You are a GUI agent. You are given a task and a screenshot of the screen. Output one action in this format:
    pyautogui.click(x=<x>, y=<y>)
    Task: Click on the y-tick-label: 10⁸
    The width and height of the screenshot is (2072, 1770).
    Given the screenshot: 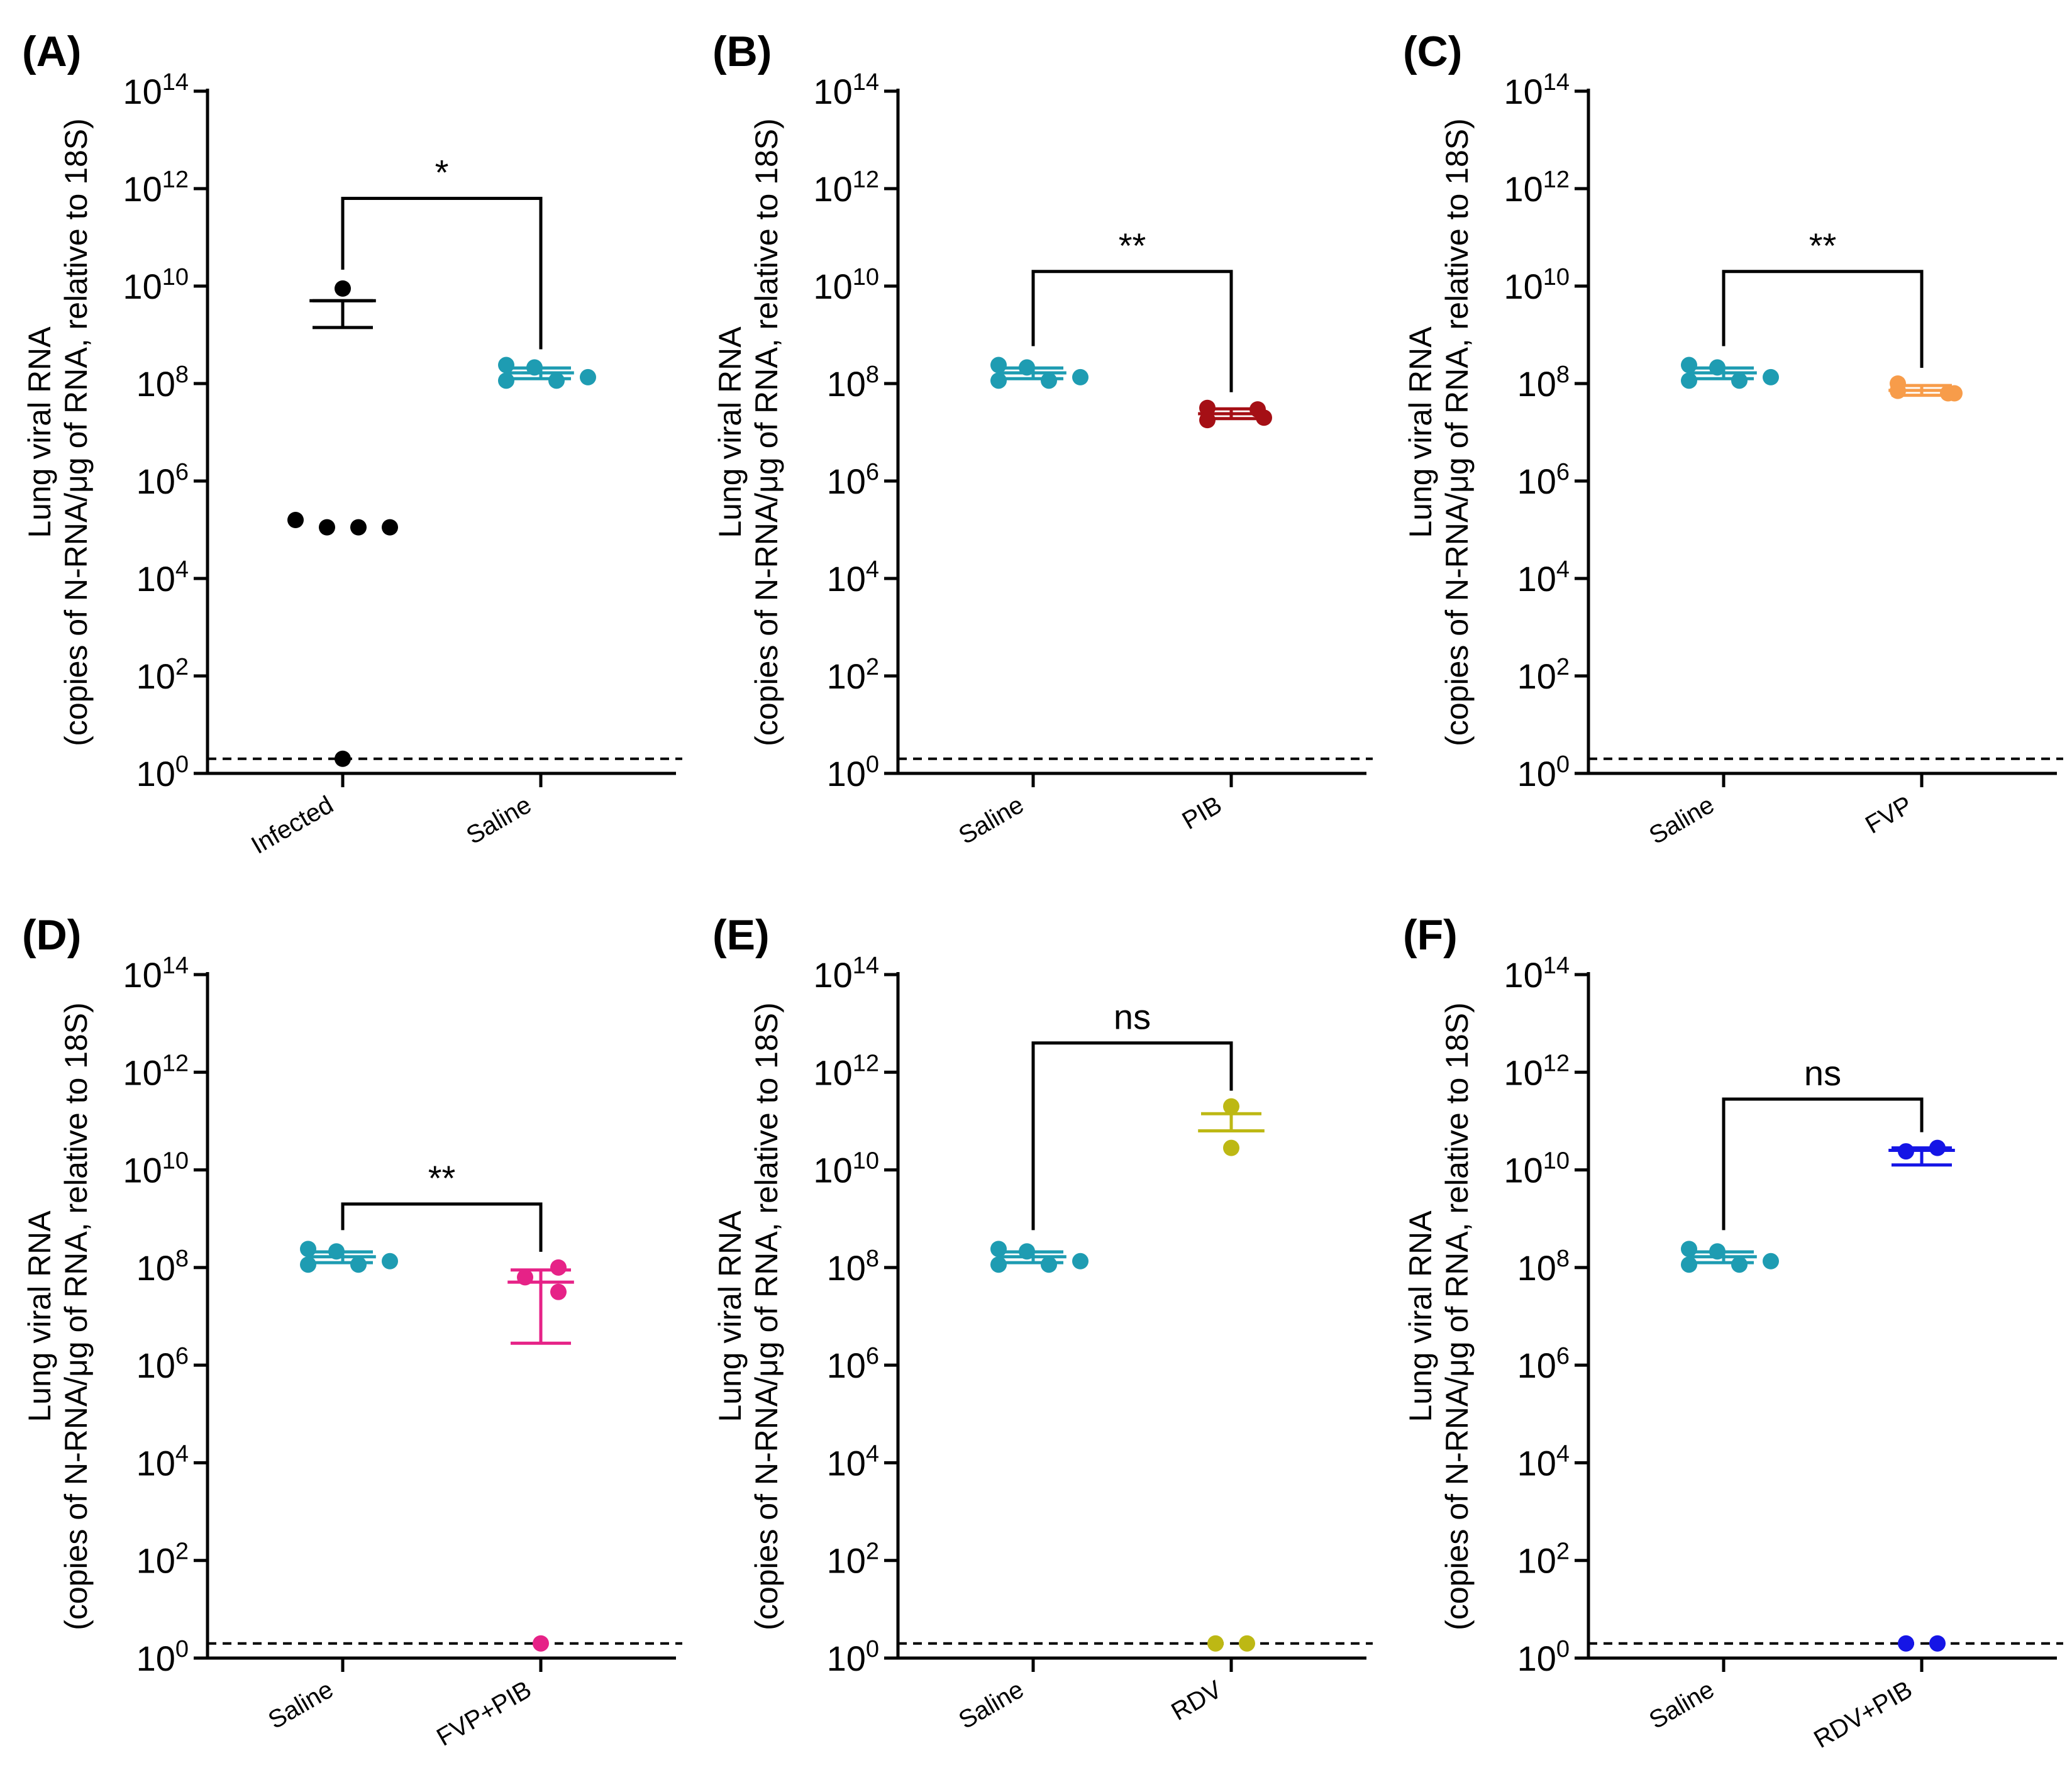 What is the action you would take?
    pyautogui.click(x=853, y=383)
    